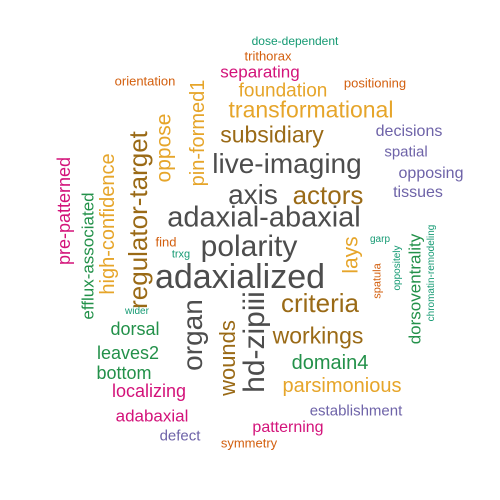 The image size is (500, 500). I want to click on word-trithorax: trithorax, so click(268, 56).